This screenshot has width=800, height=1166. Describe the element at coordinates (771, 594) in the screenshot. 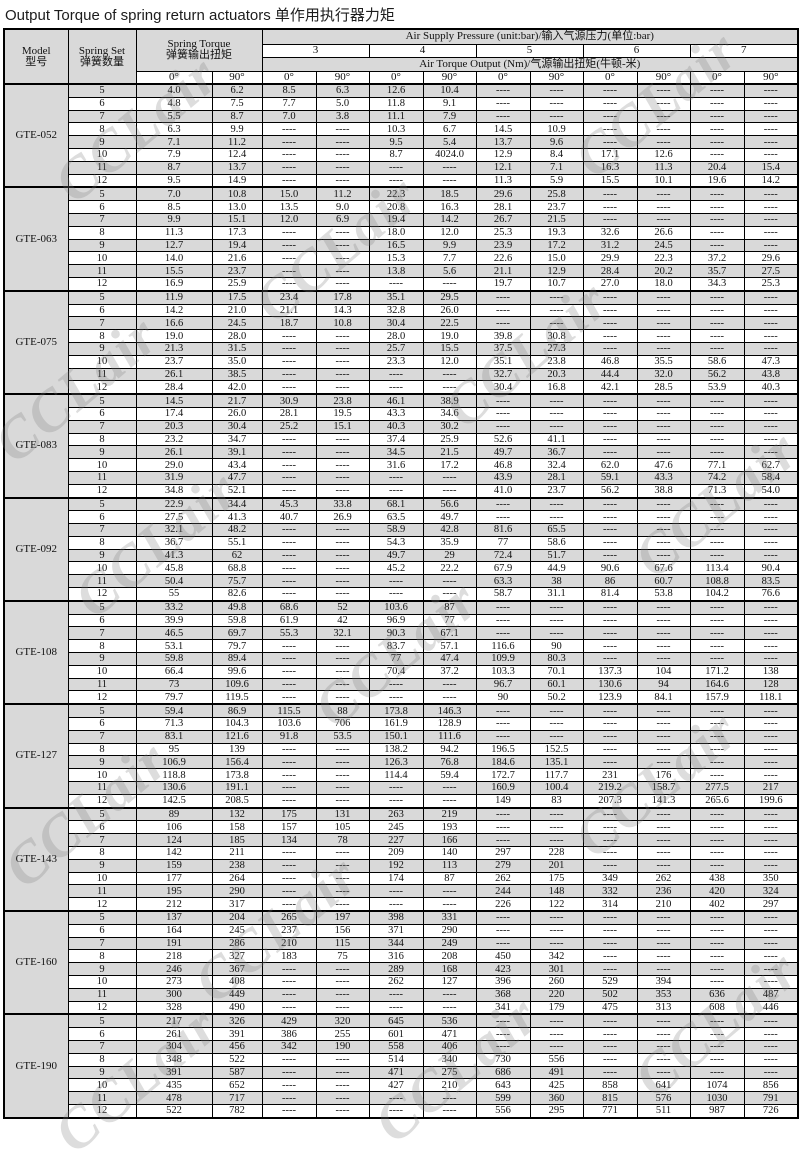

I see `torque-value-cell: 76.6` at that location.